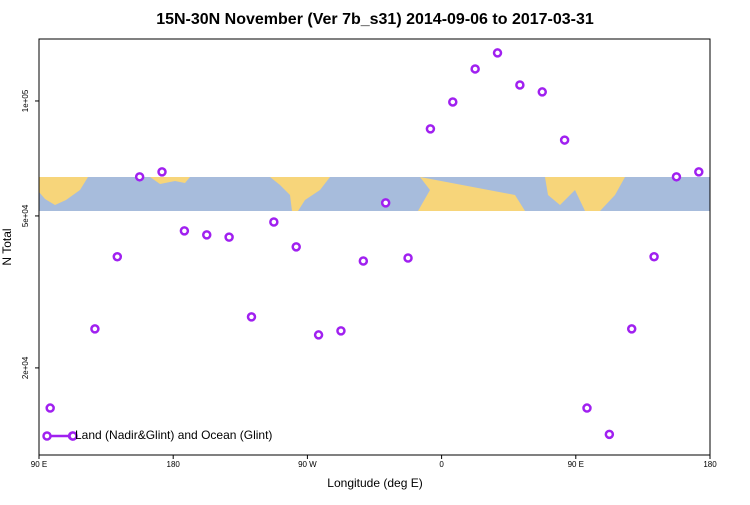  I want to click on y-axis-label: N Total, so click(7, 246).